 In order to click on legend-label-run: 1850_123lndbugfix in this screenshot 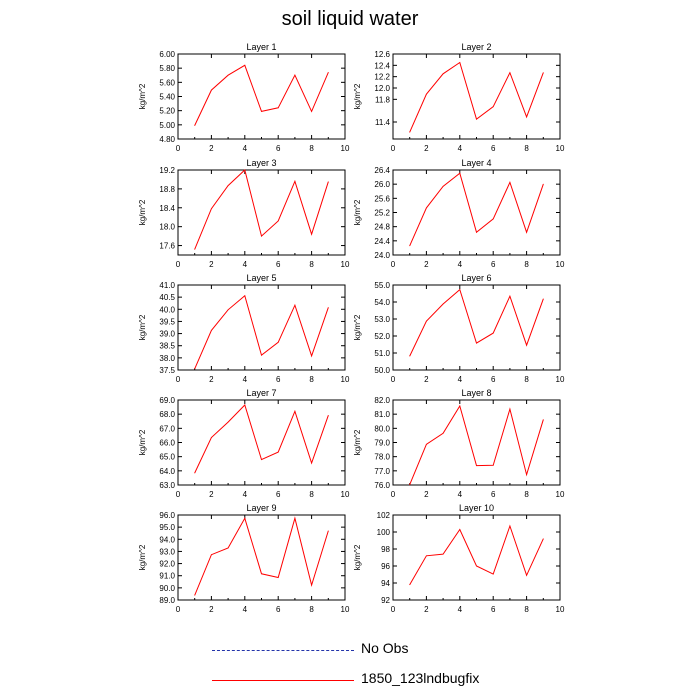, I will do `click(420, 678)`.